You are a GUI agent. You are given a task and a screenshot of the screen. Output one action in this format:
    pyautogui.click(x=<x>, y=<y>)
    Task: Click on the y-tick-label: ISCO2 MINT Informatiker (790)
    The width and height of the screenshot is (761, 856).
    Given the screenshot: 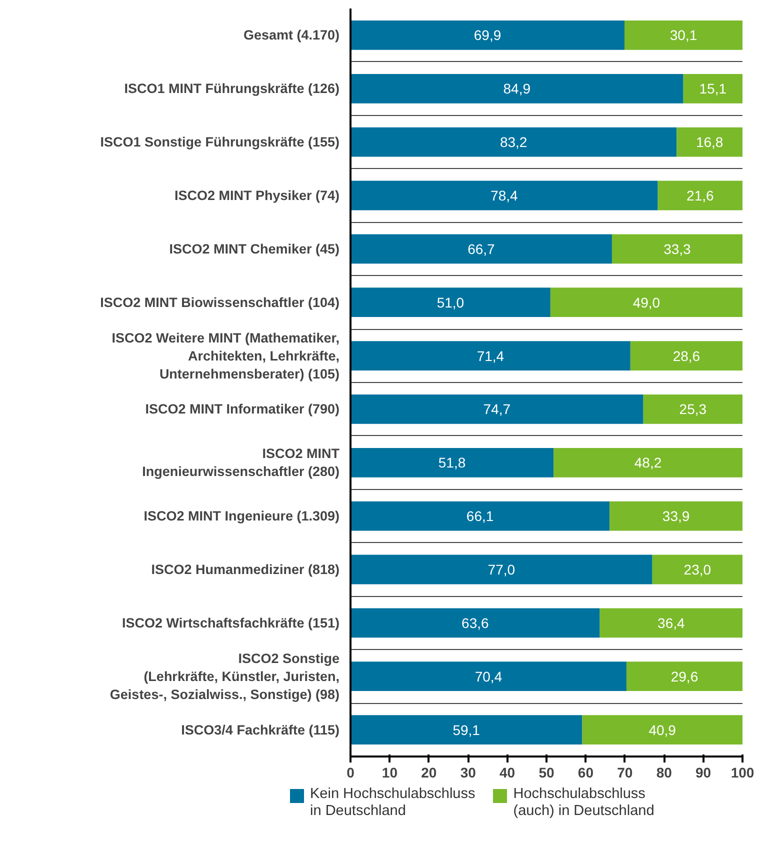 What is the action you would take?
    pyautogui.click(x=242, y=409)
    